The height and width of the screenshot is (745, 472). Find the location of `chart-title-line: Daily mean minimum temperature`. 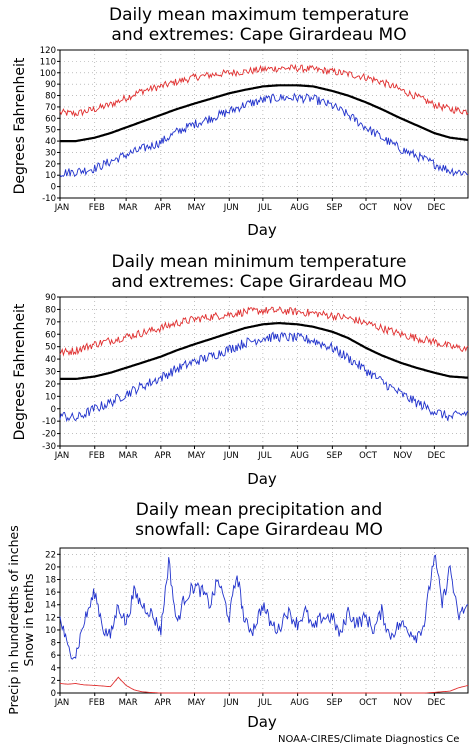

chart-title-line: Daily mean minimum temperature is located at coordinates (259, 262).